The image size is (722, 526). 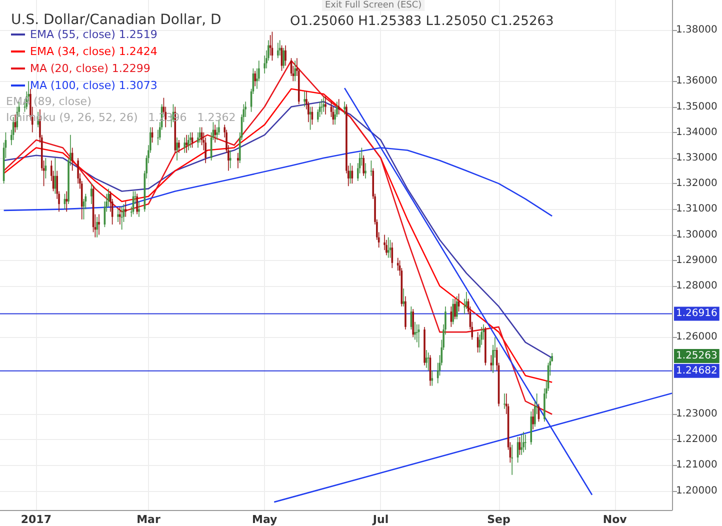 I want to click on y-tick-label: 1.36000, so click(x=697, y=81).